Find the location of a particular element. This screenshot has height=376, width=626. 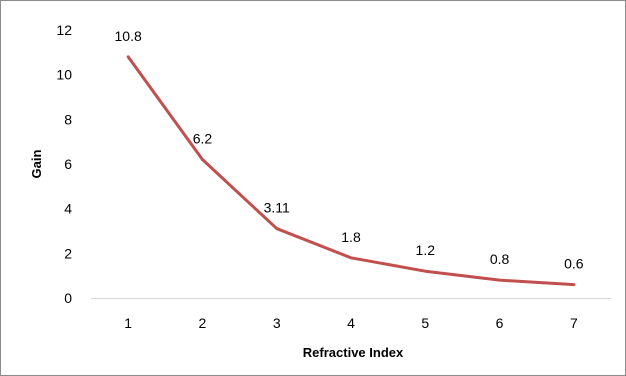

data-label: 1.2 is located at coordinates (426, 250).